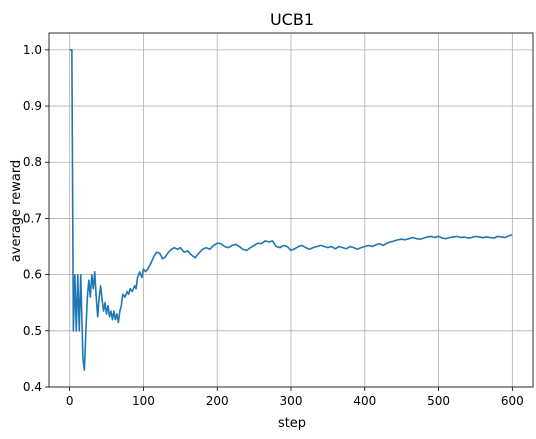 The image size is (536, 439). Describe the element at coordinates (32, 387) in the screenshot. I see `y-tick-label: 0.4` at that location.